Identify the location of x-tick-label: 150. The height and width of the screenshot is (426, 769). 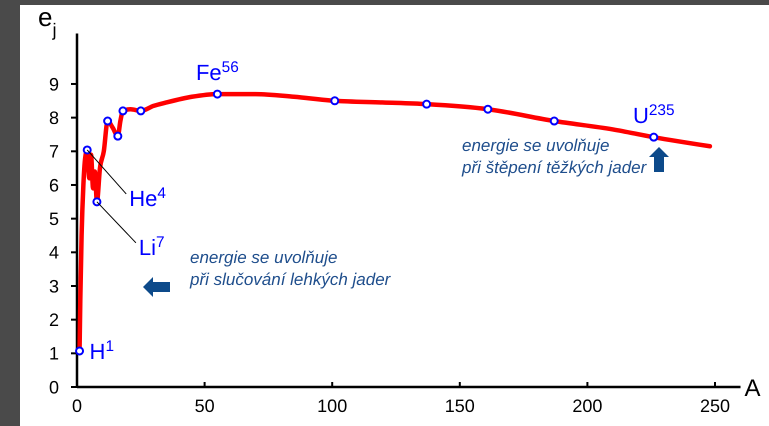
(459, 406).